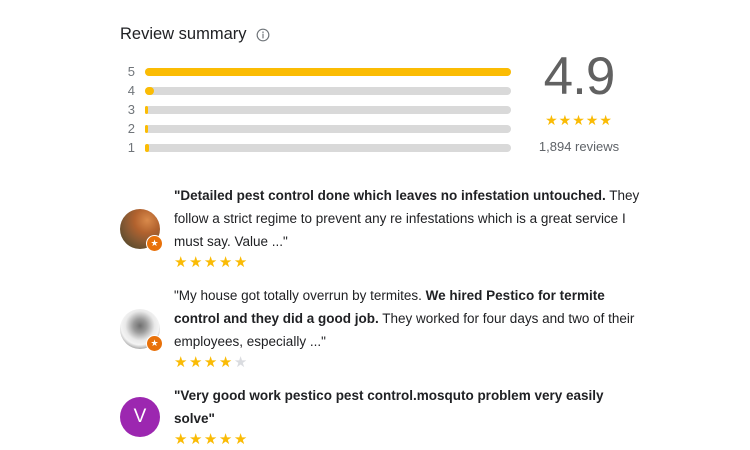  What do you see at coordinates (241, 362) in the screenshot?
I see `star-empty-icon: ★` at bounding box center [241, 362].